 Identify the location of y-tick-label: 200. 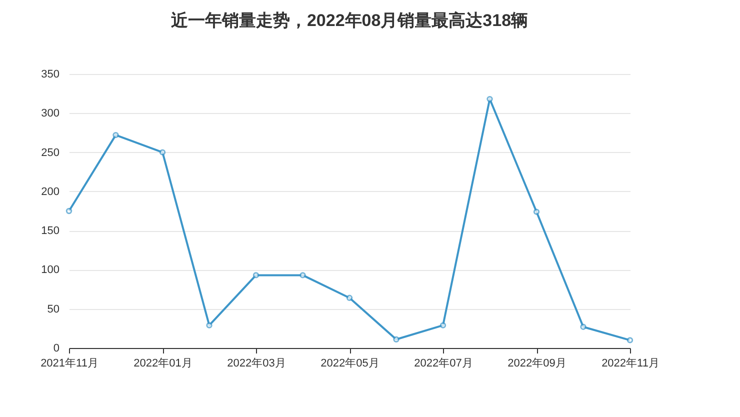
(50, 192).